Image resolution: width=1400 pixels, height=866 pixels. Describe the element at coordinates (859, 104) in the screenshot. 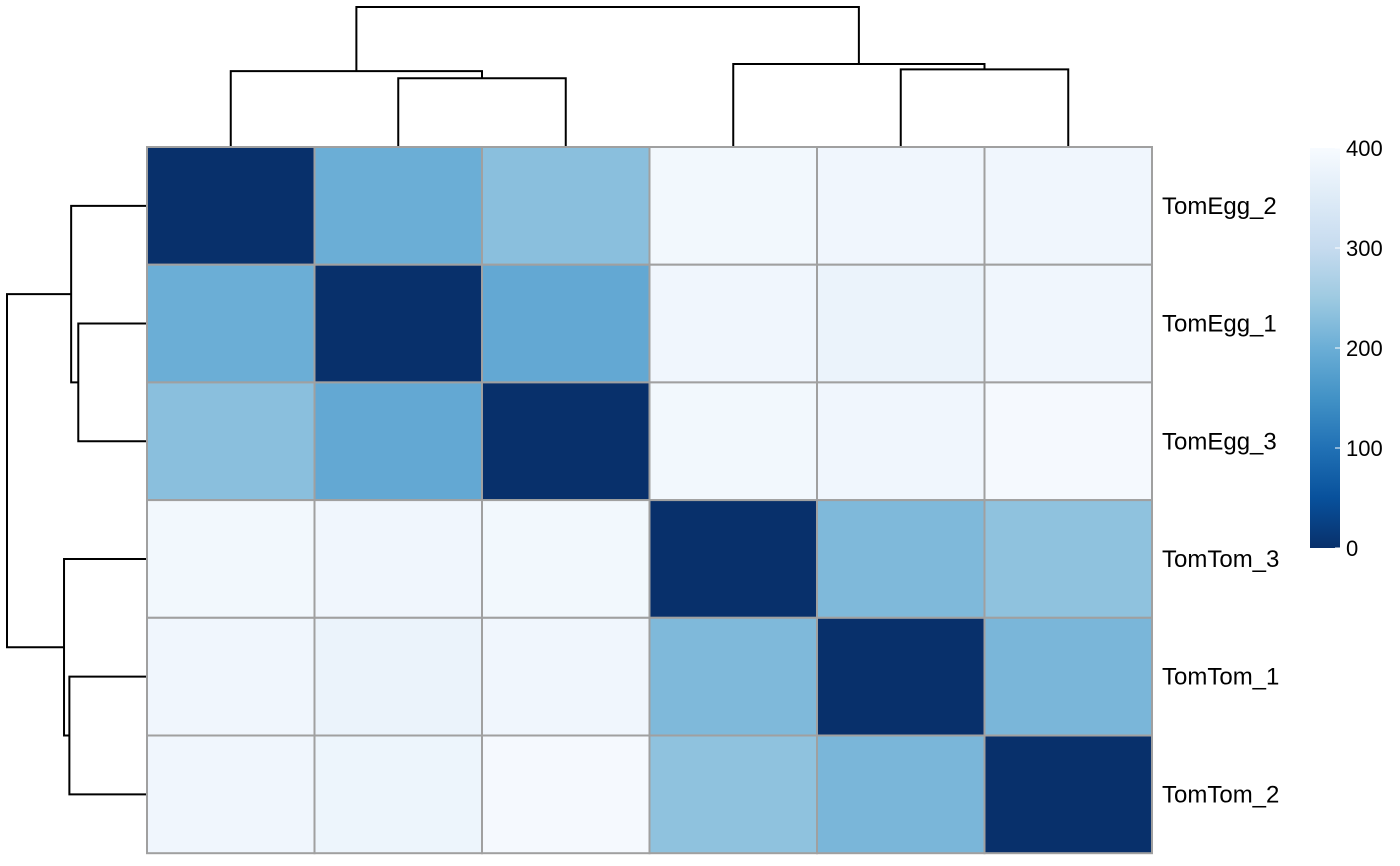

I see `col-dendro-merge-tom` at that location.